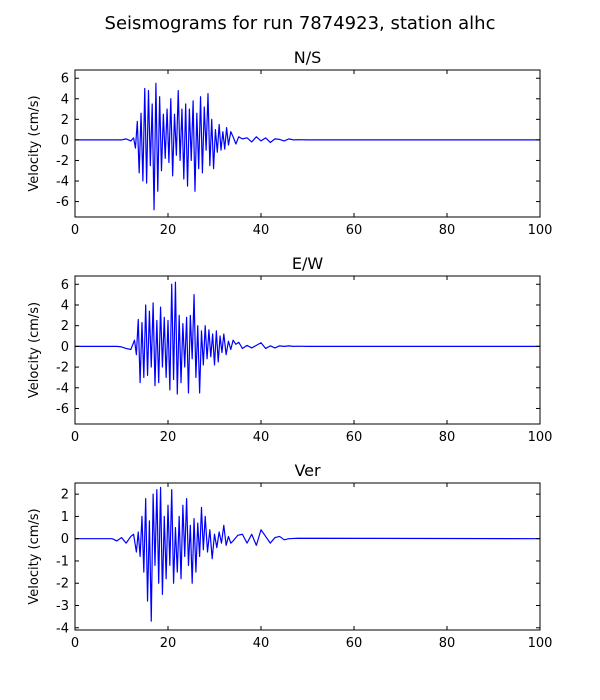  What do you see at coordinates (168, 643) in the screenshot?
I see `x-tick-label-ver: 20` at bounding box center [168, 643].